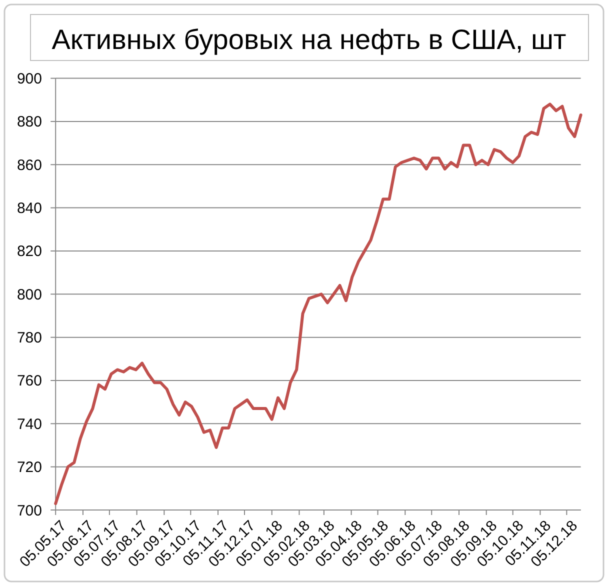 Image resolution: width=609 pixels, height=586 pixels. What do you see at coordinates (29, 511) in the screenshot?
I see `y-tick-label: 700` at bounding box center [29, 511].